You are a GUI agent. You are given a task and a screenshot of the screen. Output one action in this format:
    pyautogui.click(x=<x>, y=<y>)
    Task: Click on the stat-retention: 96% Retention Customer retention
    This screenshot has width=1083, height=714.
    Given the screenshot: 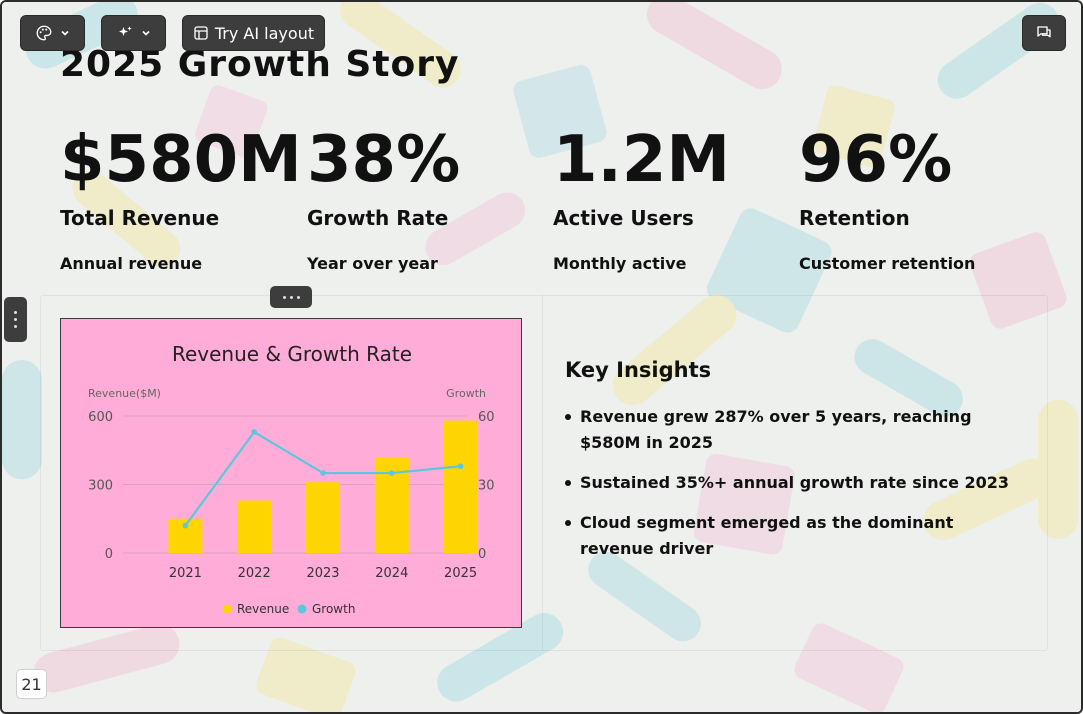 What is the action you would take?
    pyautogui.click(x=919, y=196)
    